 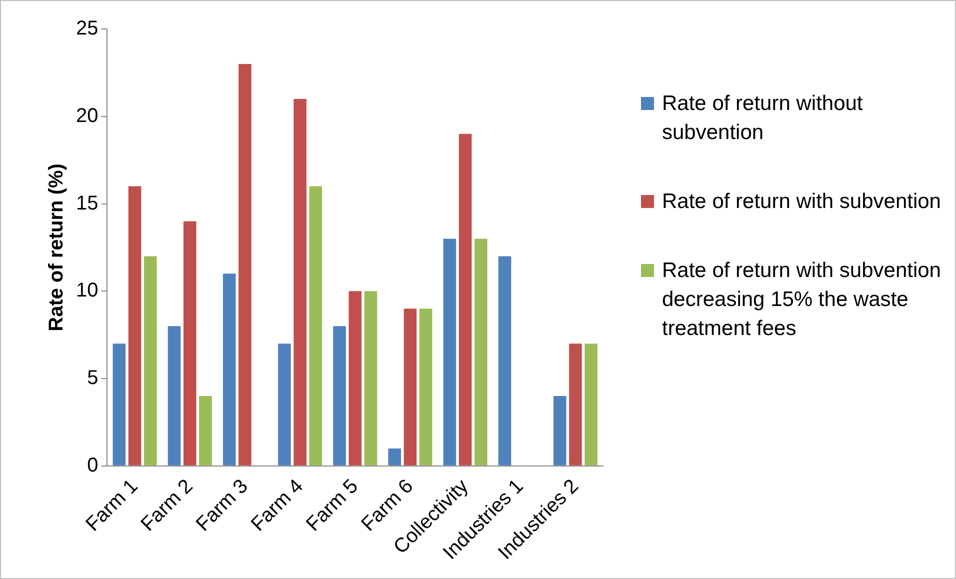 I want to click on y-axis-title: Rate of return (%), so click(x=57, y=248).